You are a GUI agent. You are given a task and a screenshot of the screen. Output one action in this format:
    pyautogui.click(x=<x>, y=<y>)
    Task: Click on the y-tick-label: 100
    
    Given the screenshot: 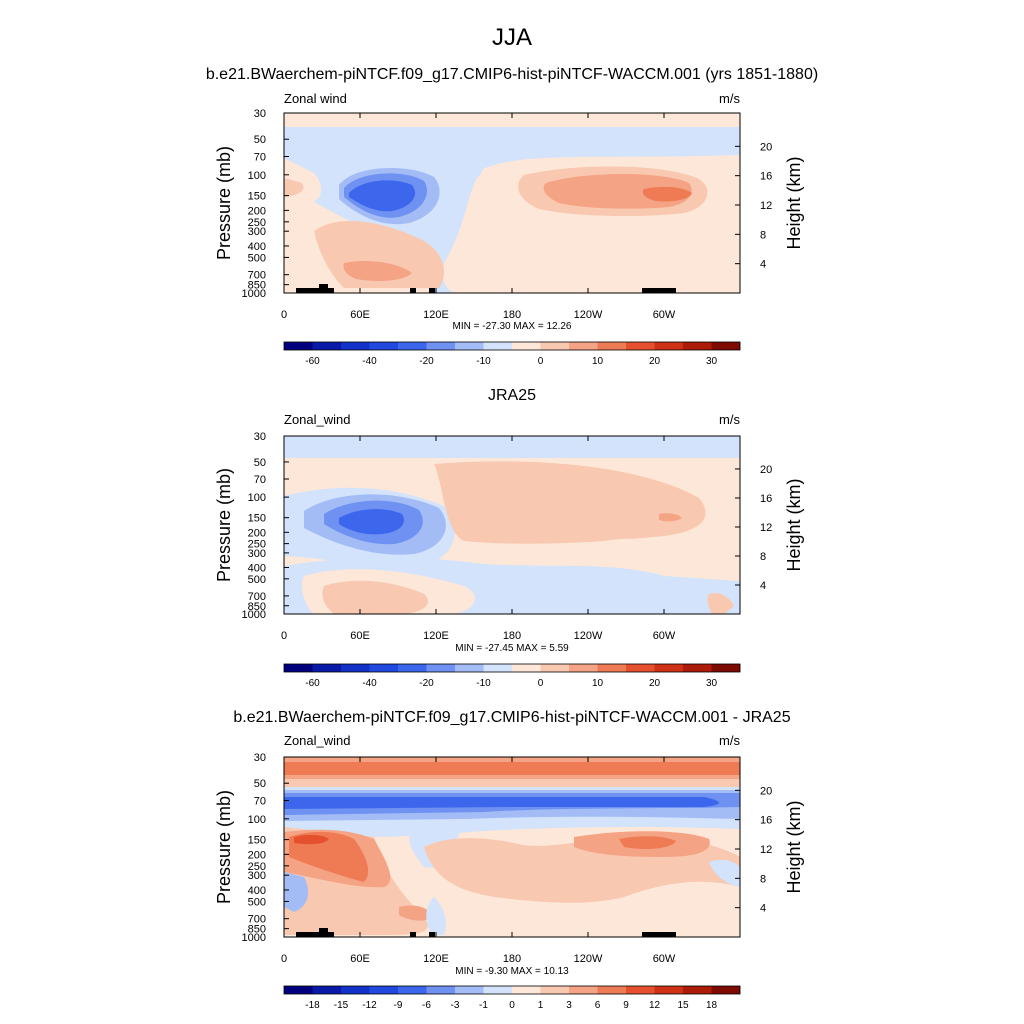 What is the action you would take?
    pyautogui.click(x=257, y=820)
    